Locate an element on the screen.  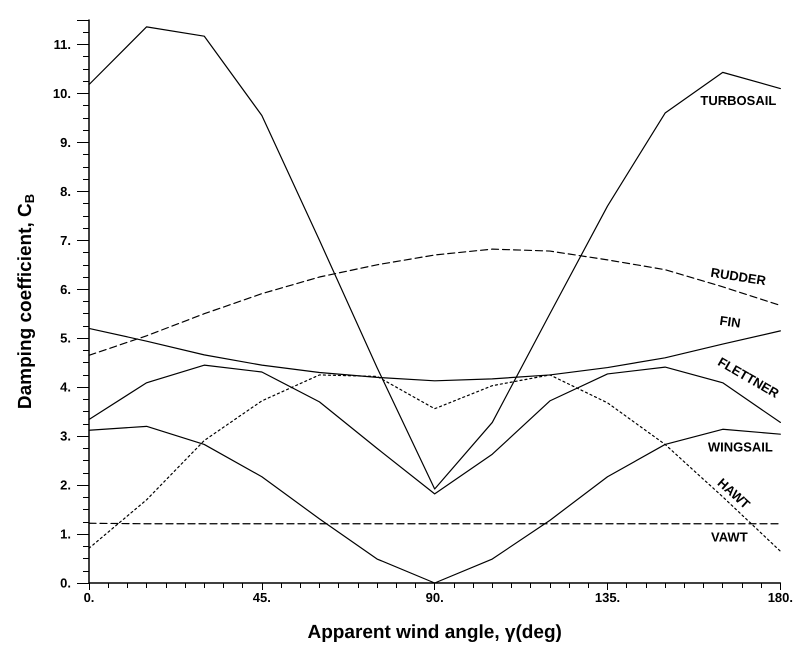
x-tick-label: 135. is located at coordinates (607, 597).